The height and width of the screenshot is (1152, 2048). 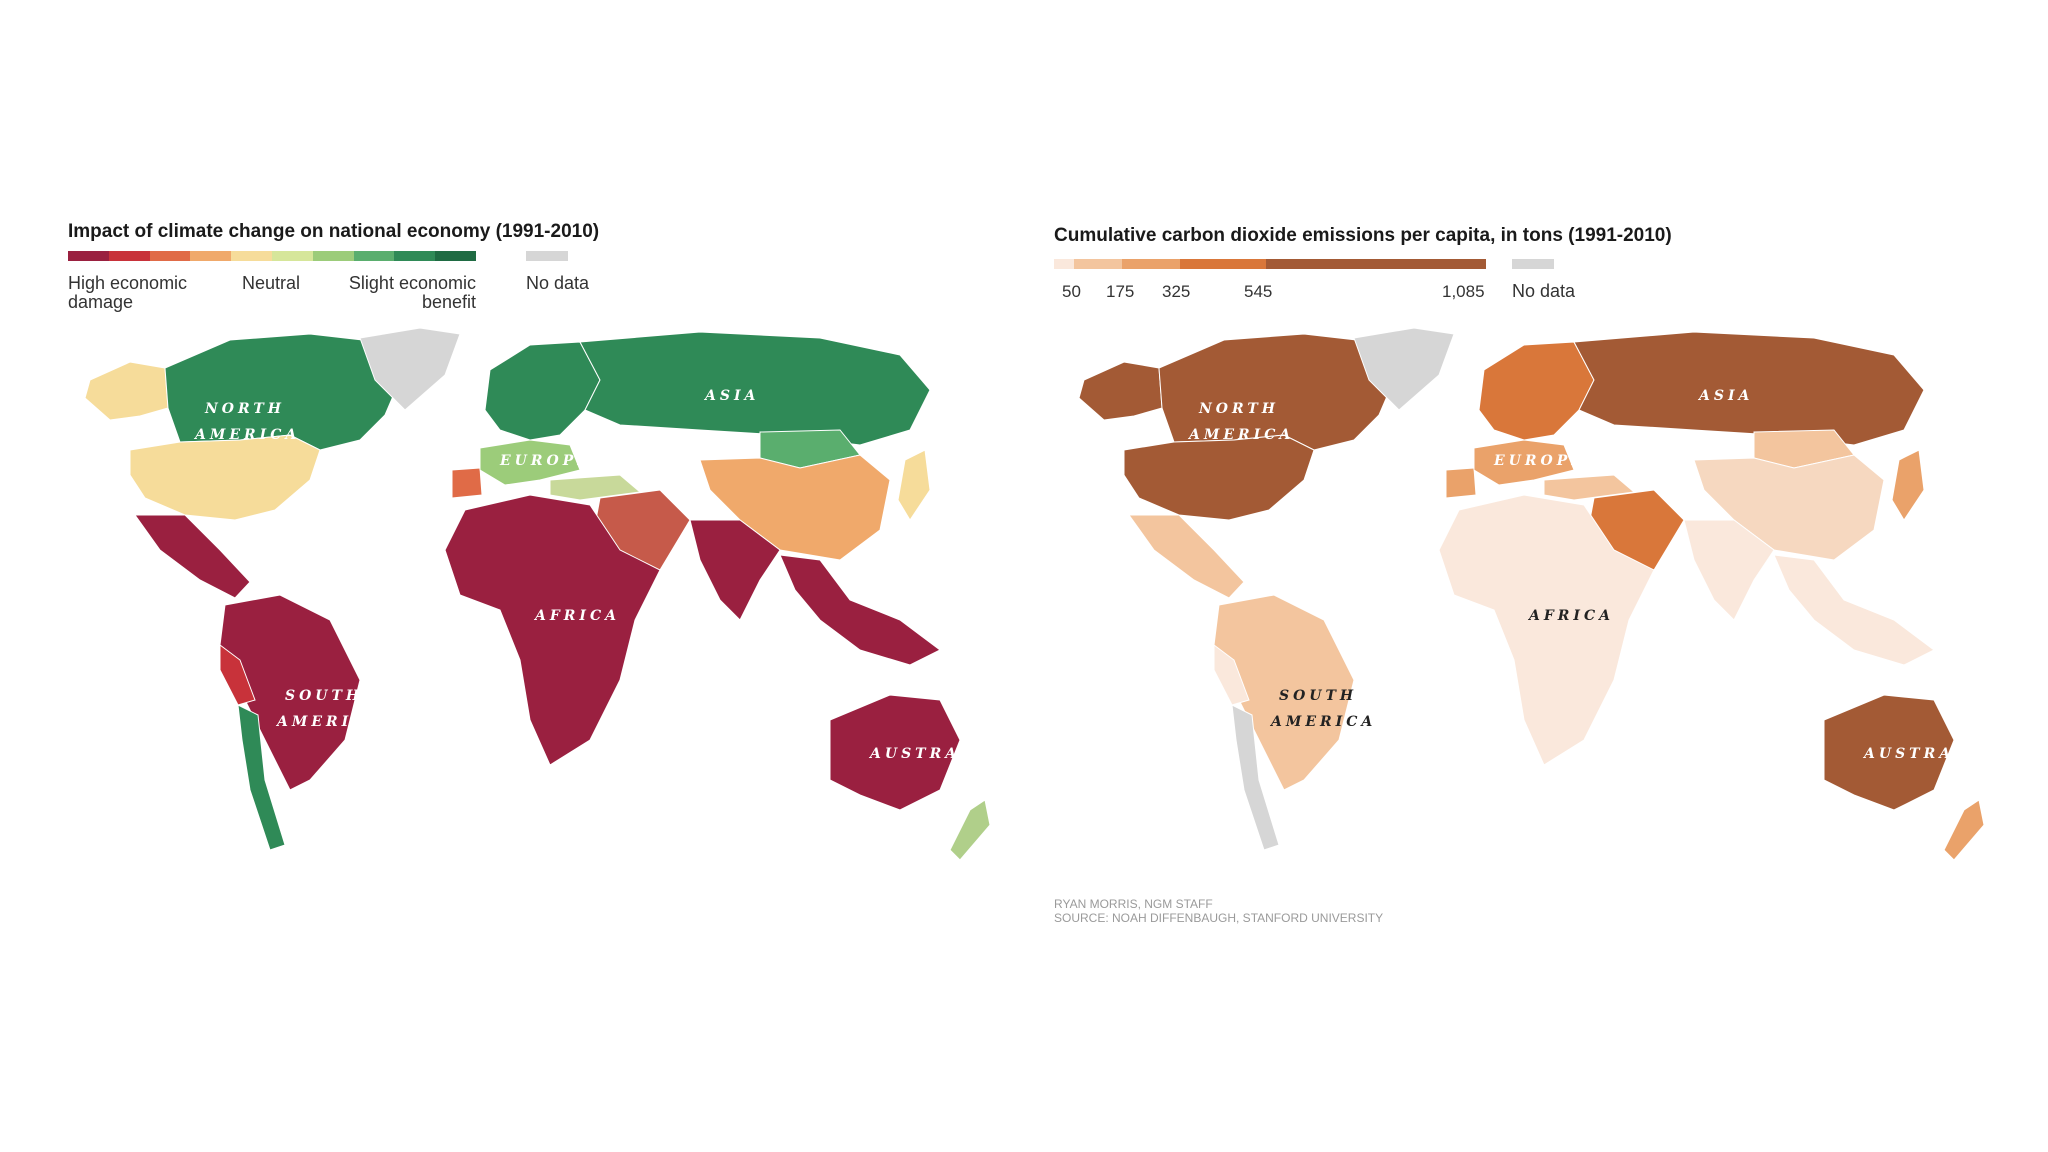 What do you see at coordinates (1544, 291) in the screenshot?
I see `right-legend-nodata-label: No data` at bounding box center [1544, 291].